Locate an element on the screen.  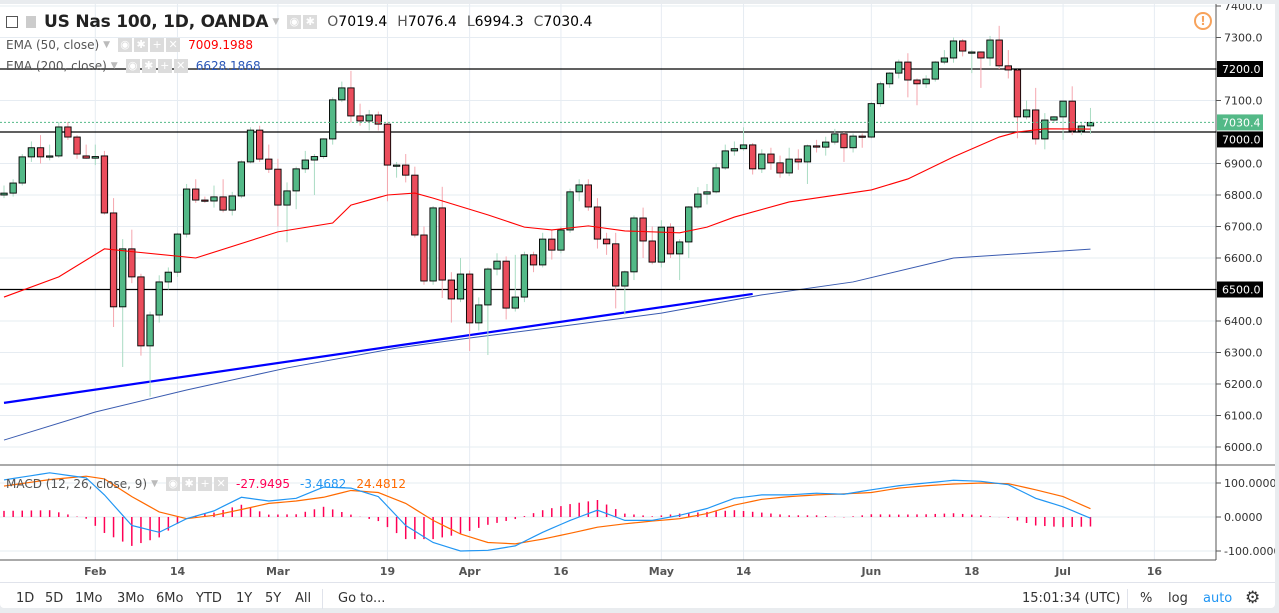
collapse-icon is located at coordinates (12, 22).